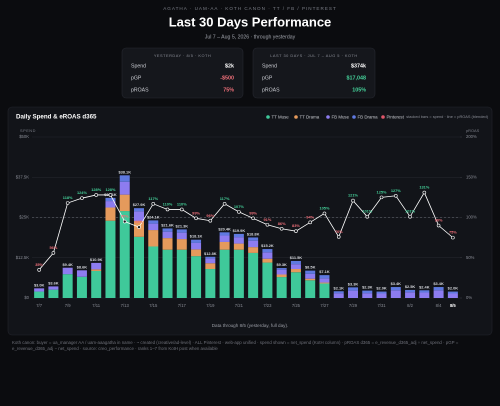 This screenshot has height=406, width=500. I want to click on bar-total-label: $15.2K, so click(267, 245).